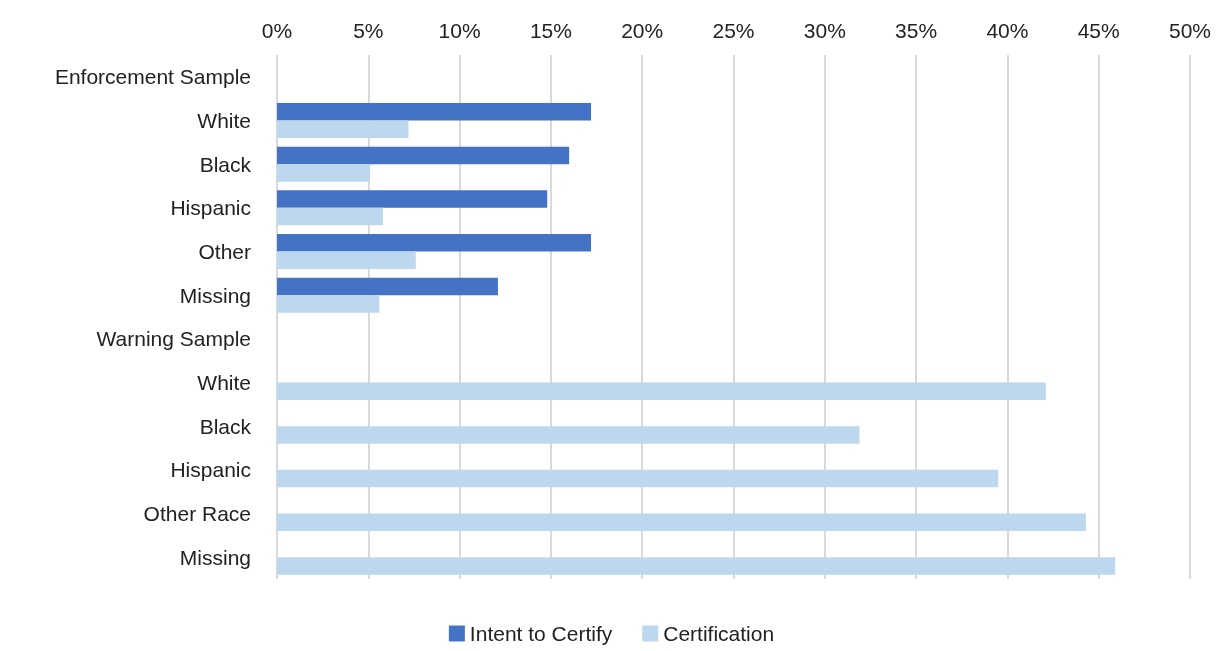 The height and width of the screenshot is (651, 1223). What do you see at coordinates (224, 251) in the screenshot?
I see `y-tick-label: Other` at bounding box center [224, 251].